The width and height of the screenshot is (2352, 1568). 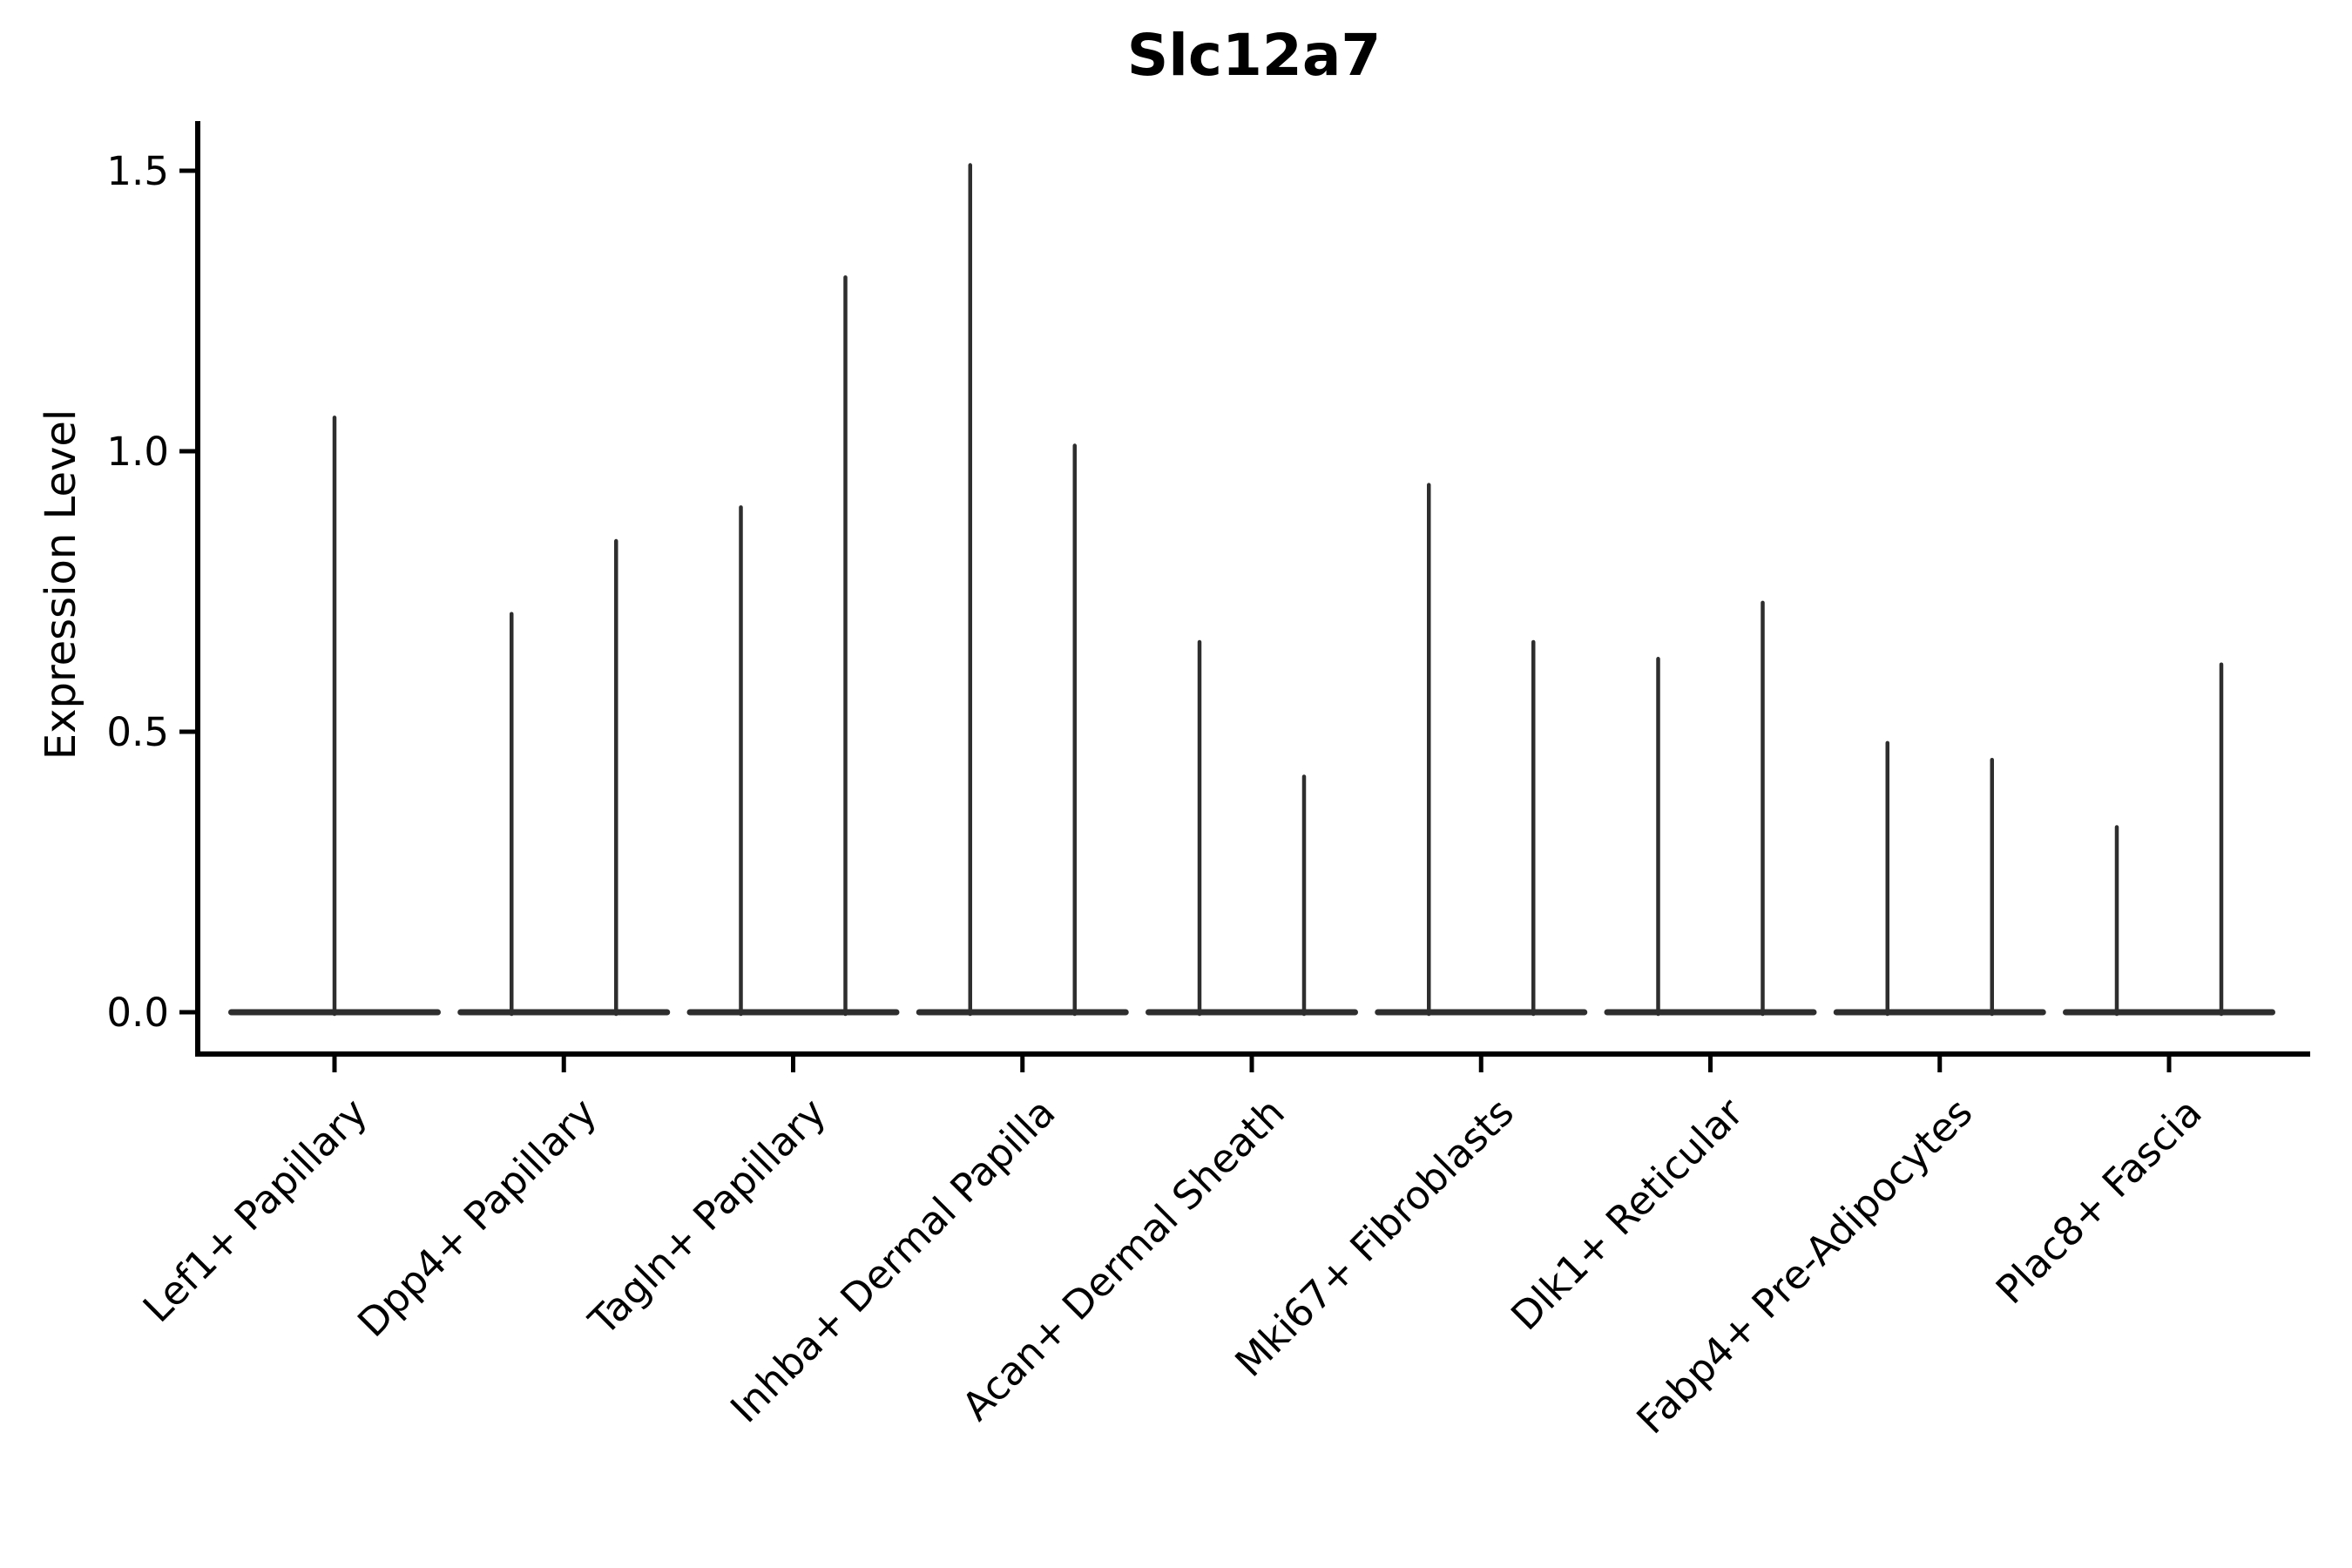 I want to click on x-tick-label: Dlk1+ Reticular, so click(x=1627, y=1214).